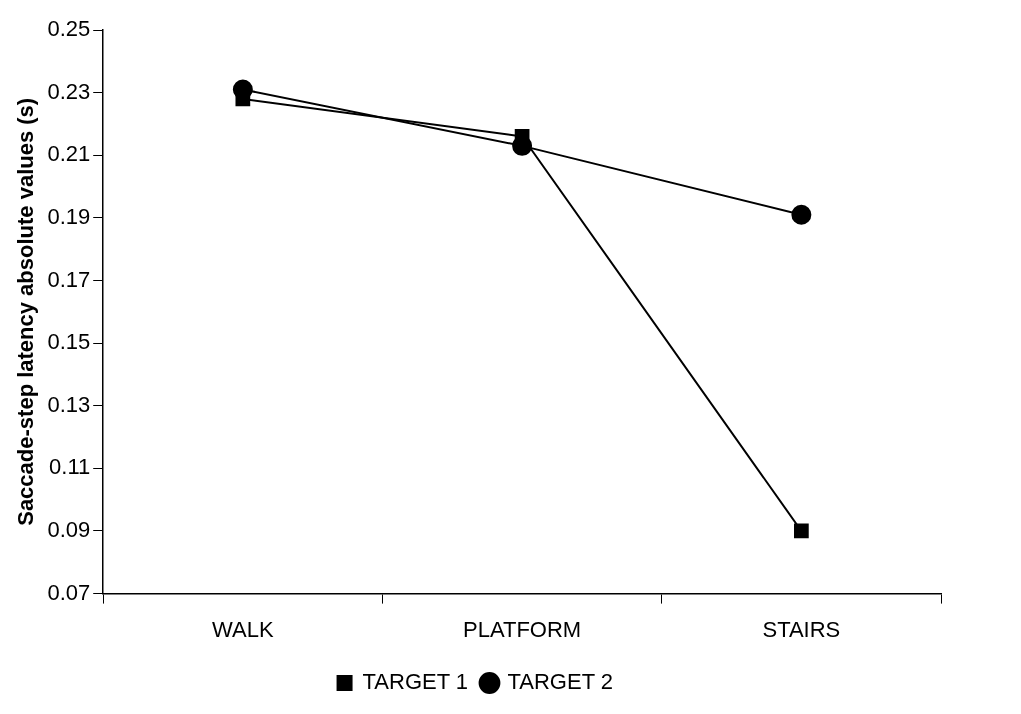  I want to click on y-tick-label: 0.09, so click(69, 530).